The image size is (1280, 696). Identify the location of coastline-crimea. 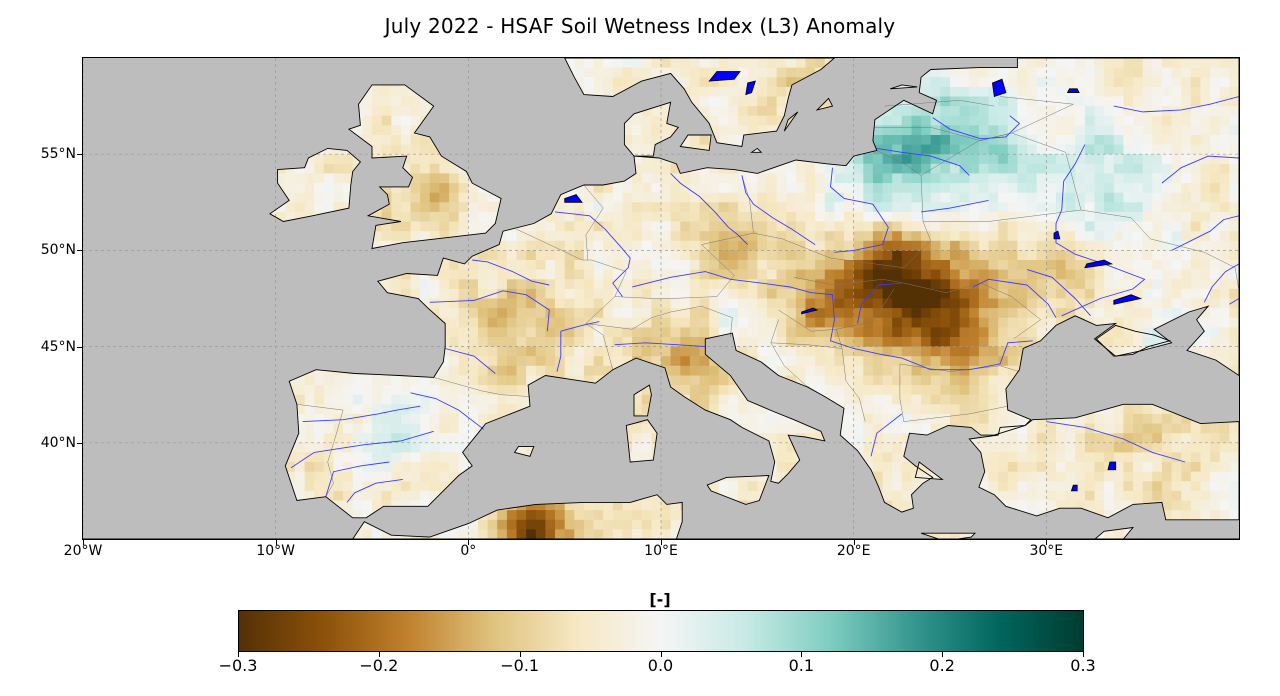
(1133, 340).